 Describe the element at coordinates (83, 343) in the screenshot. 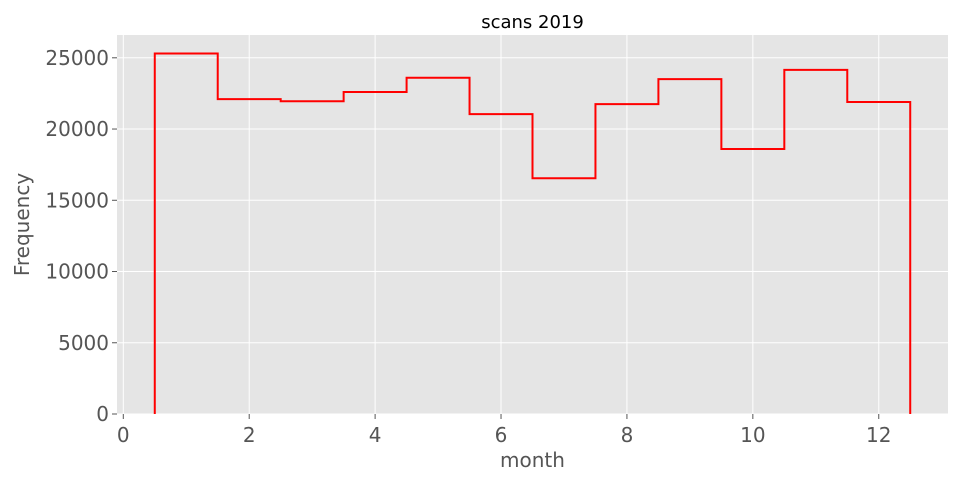

I see `y-tick-label: 5000` at that location.